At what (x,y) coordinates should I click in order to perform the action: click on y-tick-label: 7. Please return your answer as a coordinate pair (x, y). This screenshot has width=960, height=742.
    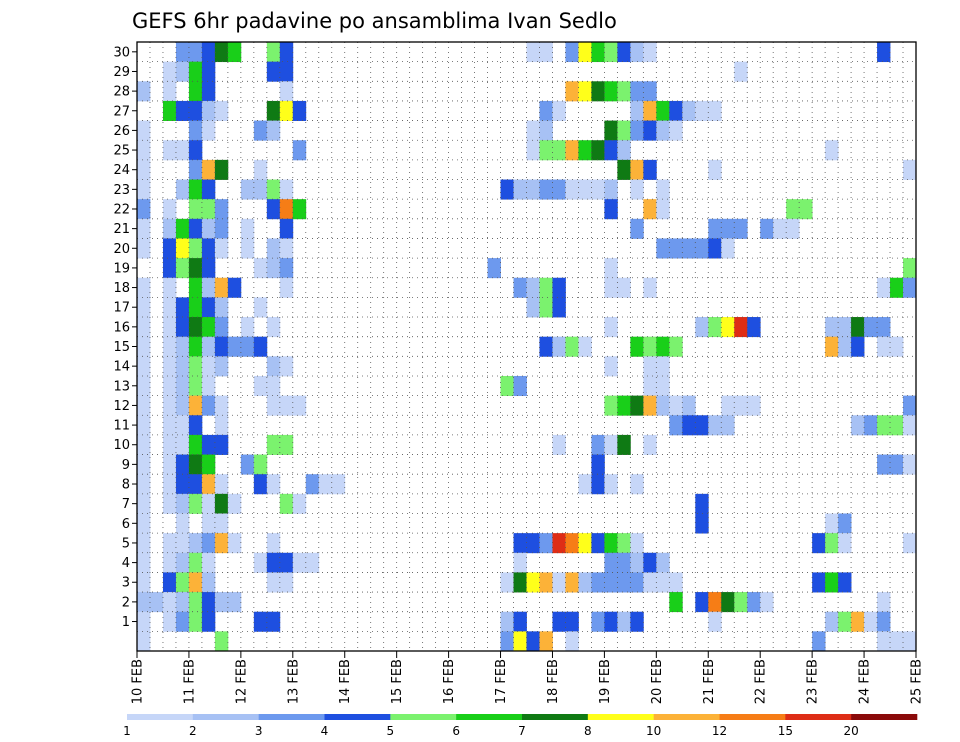
    Looking at the image, I should click on (126, 504).